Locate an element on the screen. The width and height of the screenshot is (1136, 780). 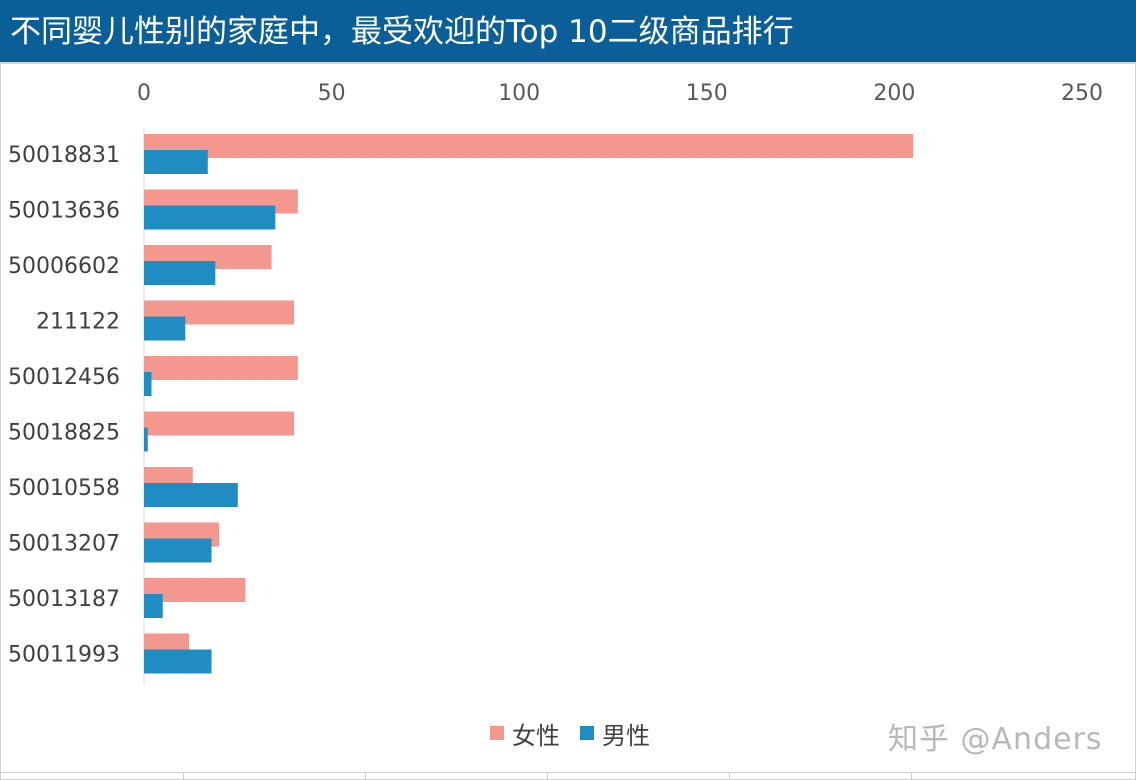
legend-item-male: 男性 is located at coordinates (615, 733).